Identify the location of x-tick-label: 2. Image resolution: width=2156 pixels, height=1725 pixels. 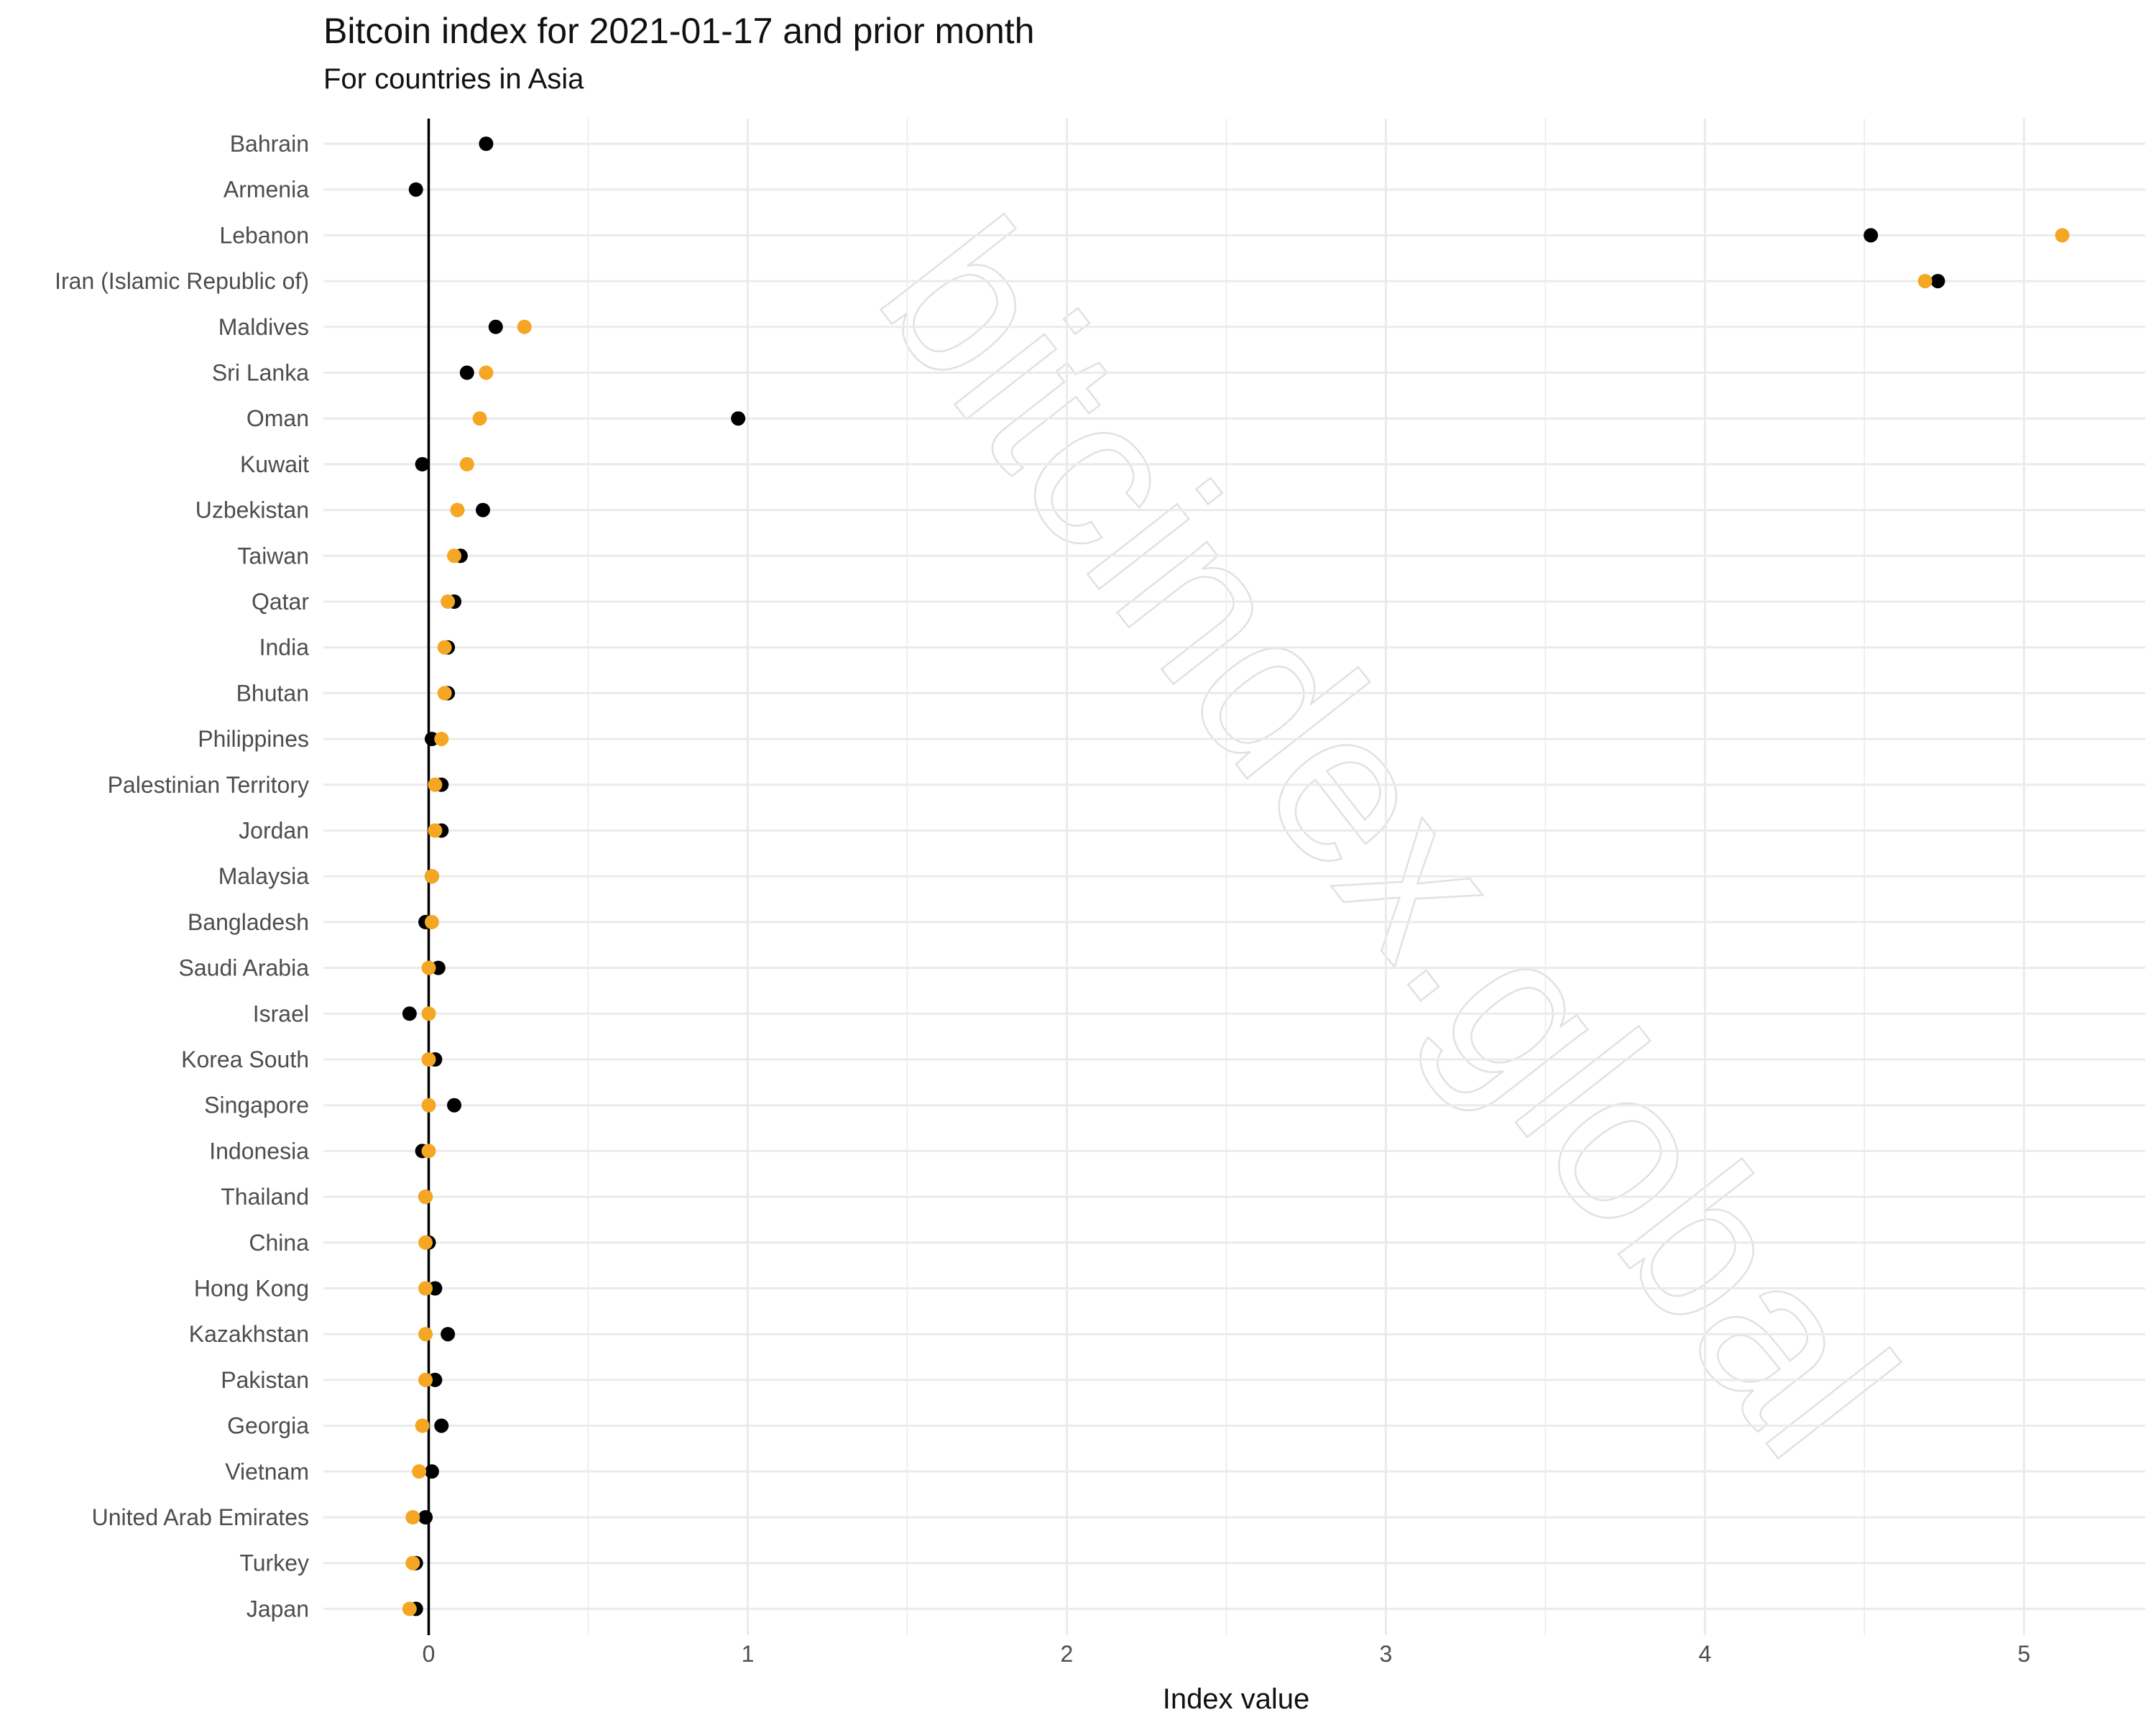
(1067, 1654).